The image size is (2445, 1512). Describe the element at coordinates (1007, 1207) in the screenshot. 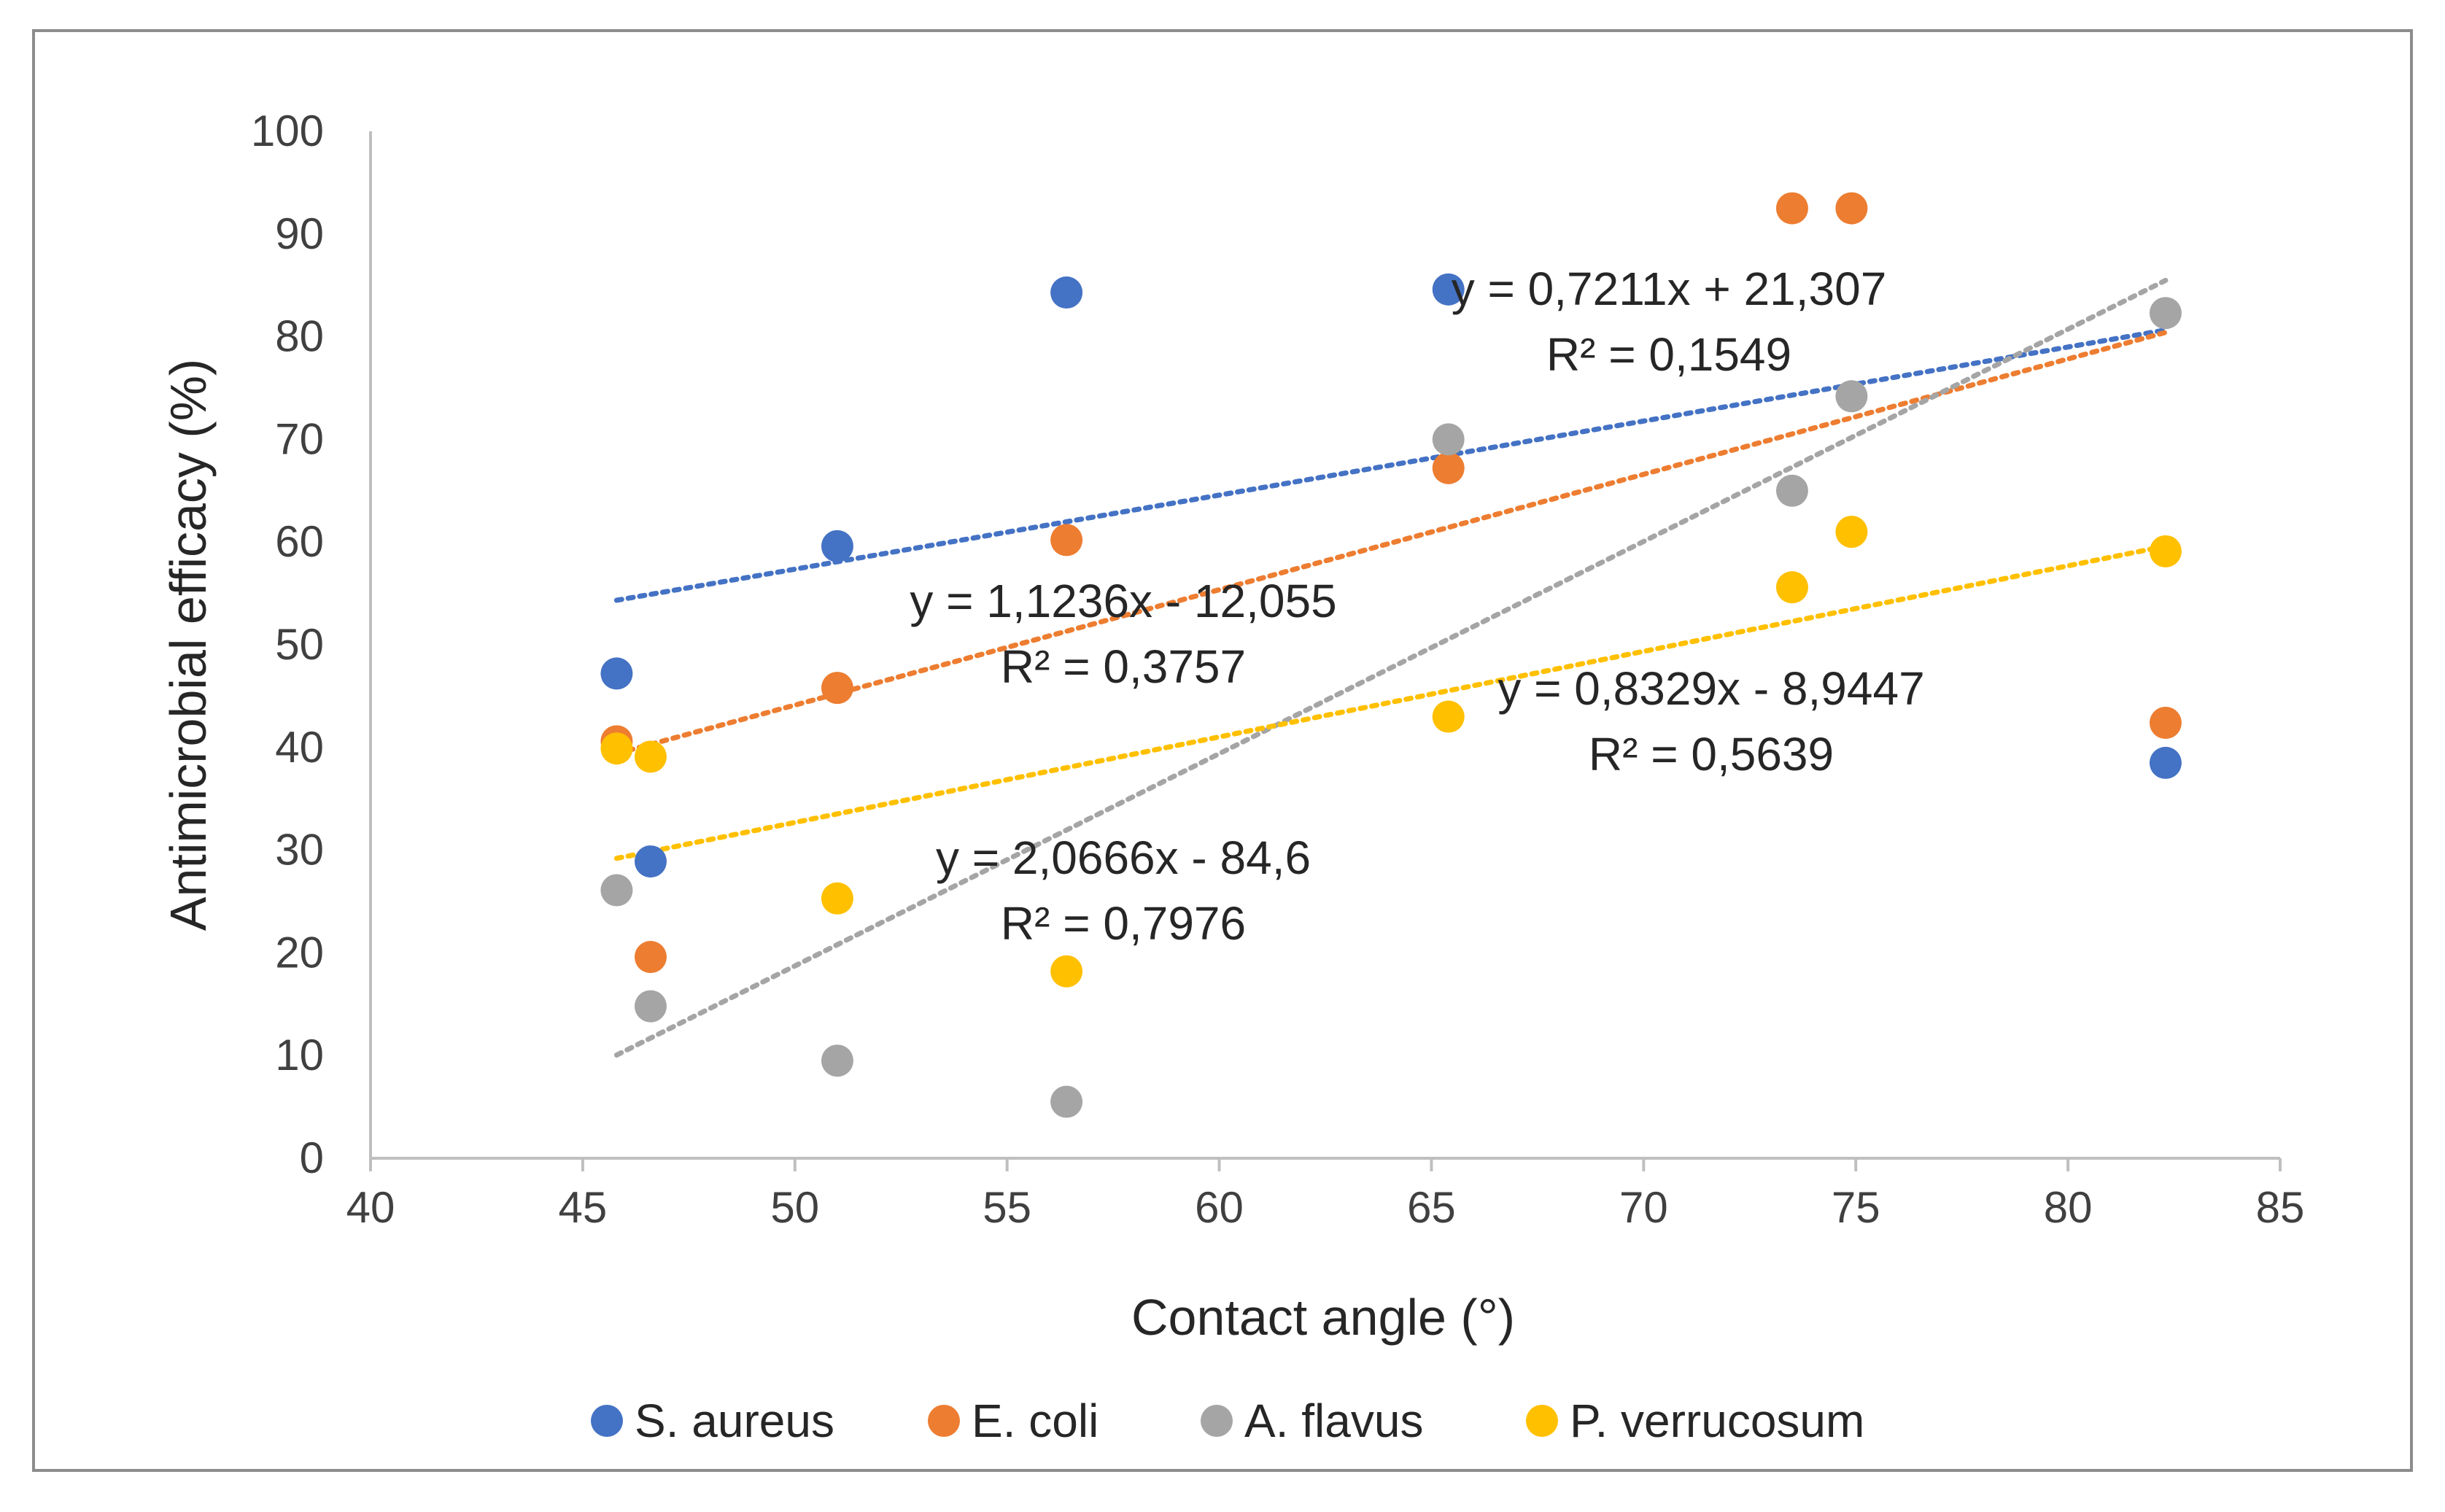

I see `x-tick-label: 55` at that location.